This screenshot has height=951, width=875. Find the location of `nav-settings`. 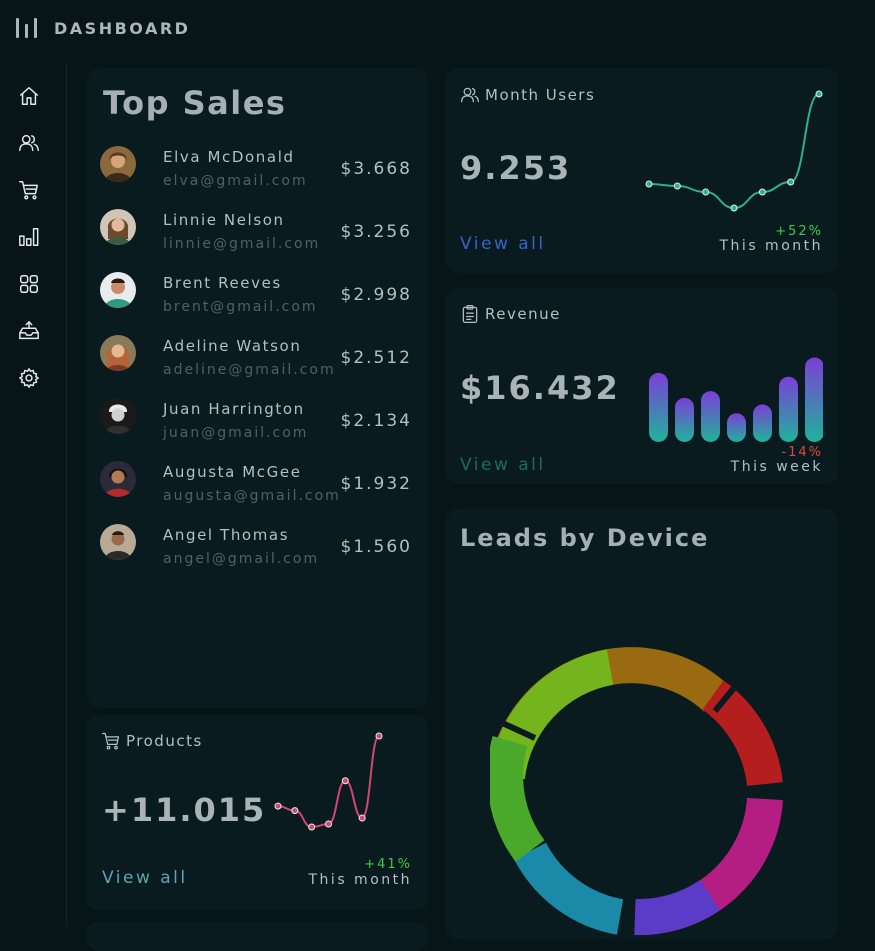

nav-settings is located at coordinates (29, 378).